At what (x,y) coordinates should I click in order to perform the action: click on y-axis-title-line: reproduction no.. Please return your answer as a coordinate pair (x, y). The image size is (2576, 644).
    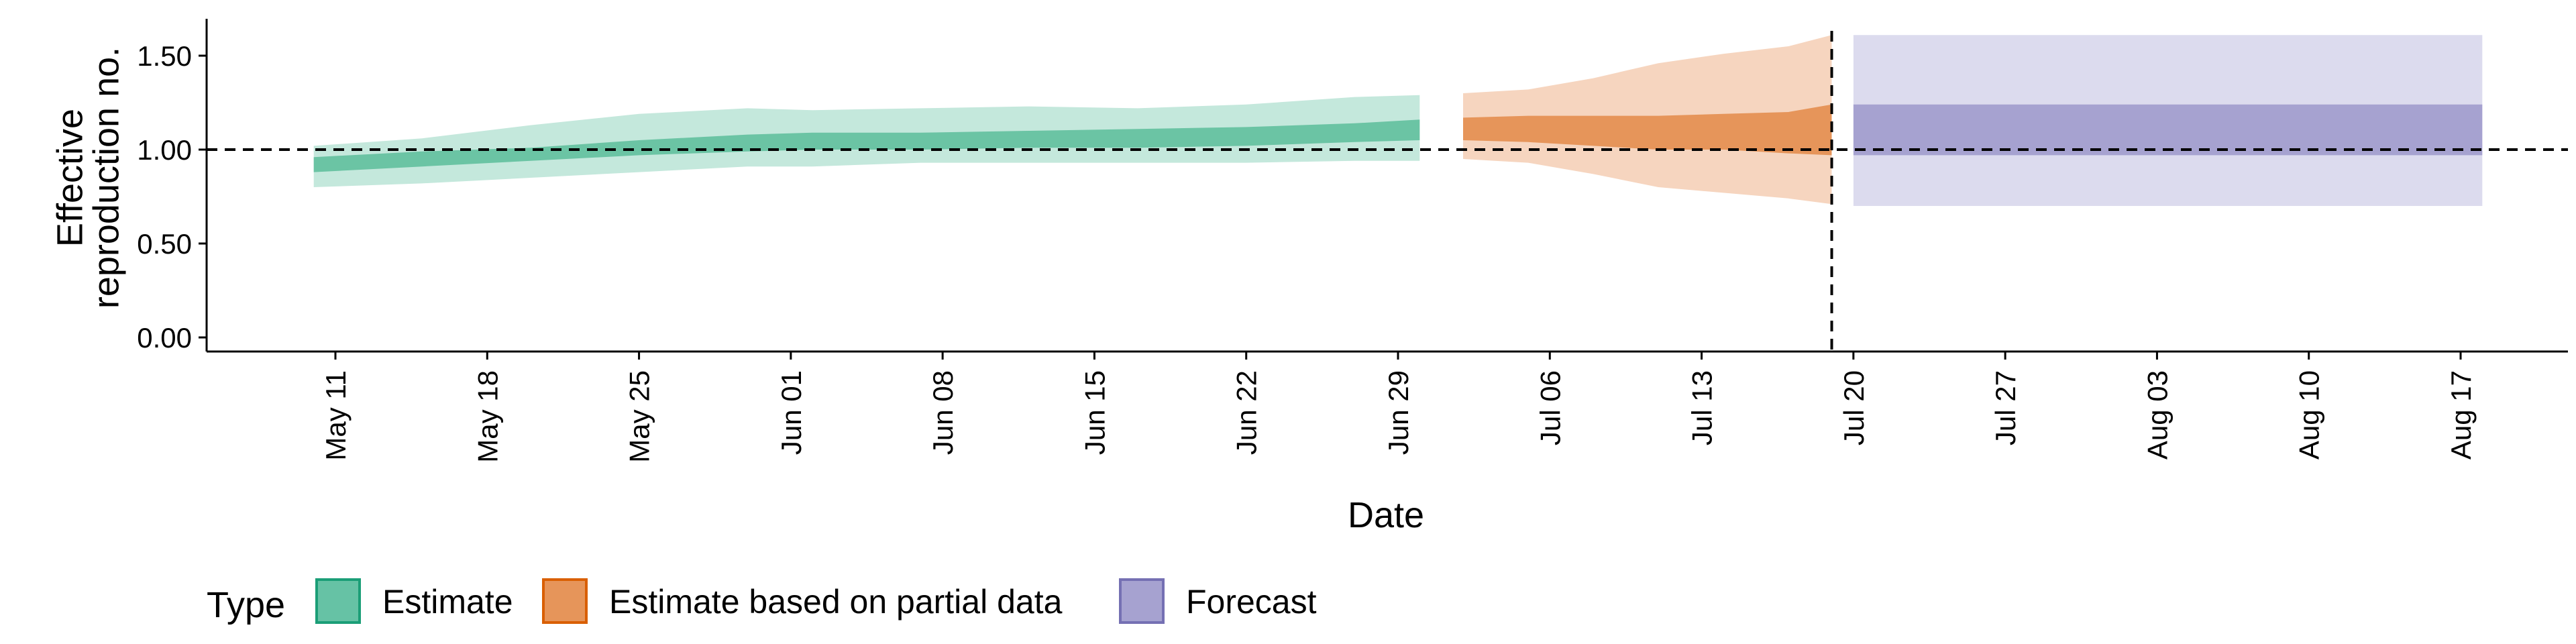
    Looking at the image, I should click on (106, 178).